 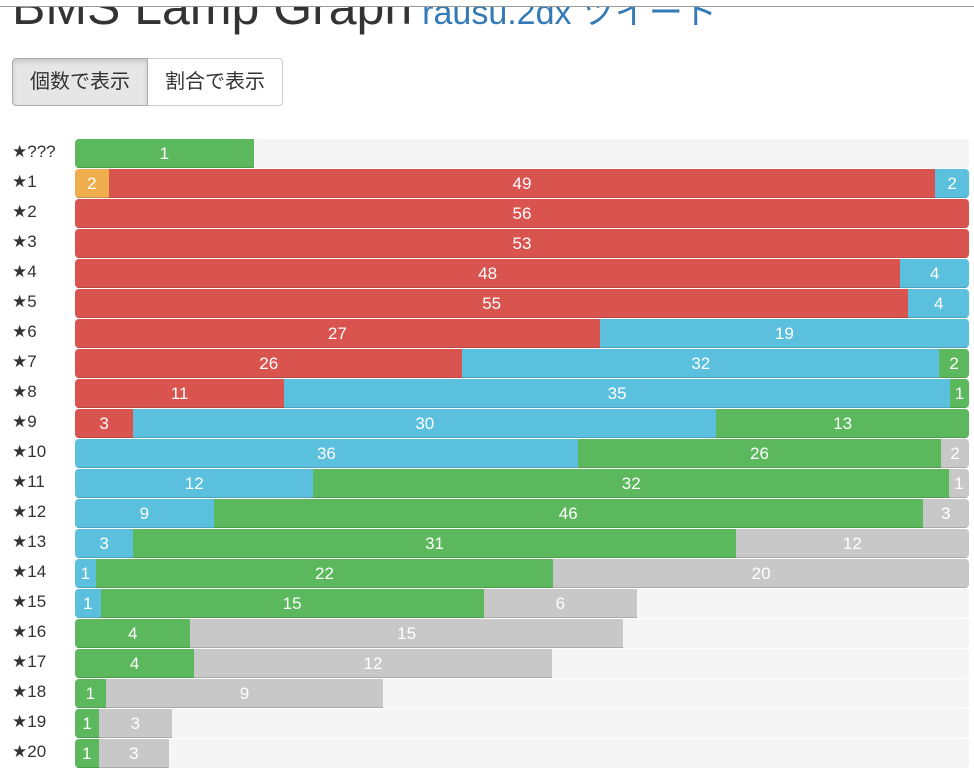 I want to click on bar-segment: 49, so click(x=522, y=183).